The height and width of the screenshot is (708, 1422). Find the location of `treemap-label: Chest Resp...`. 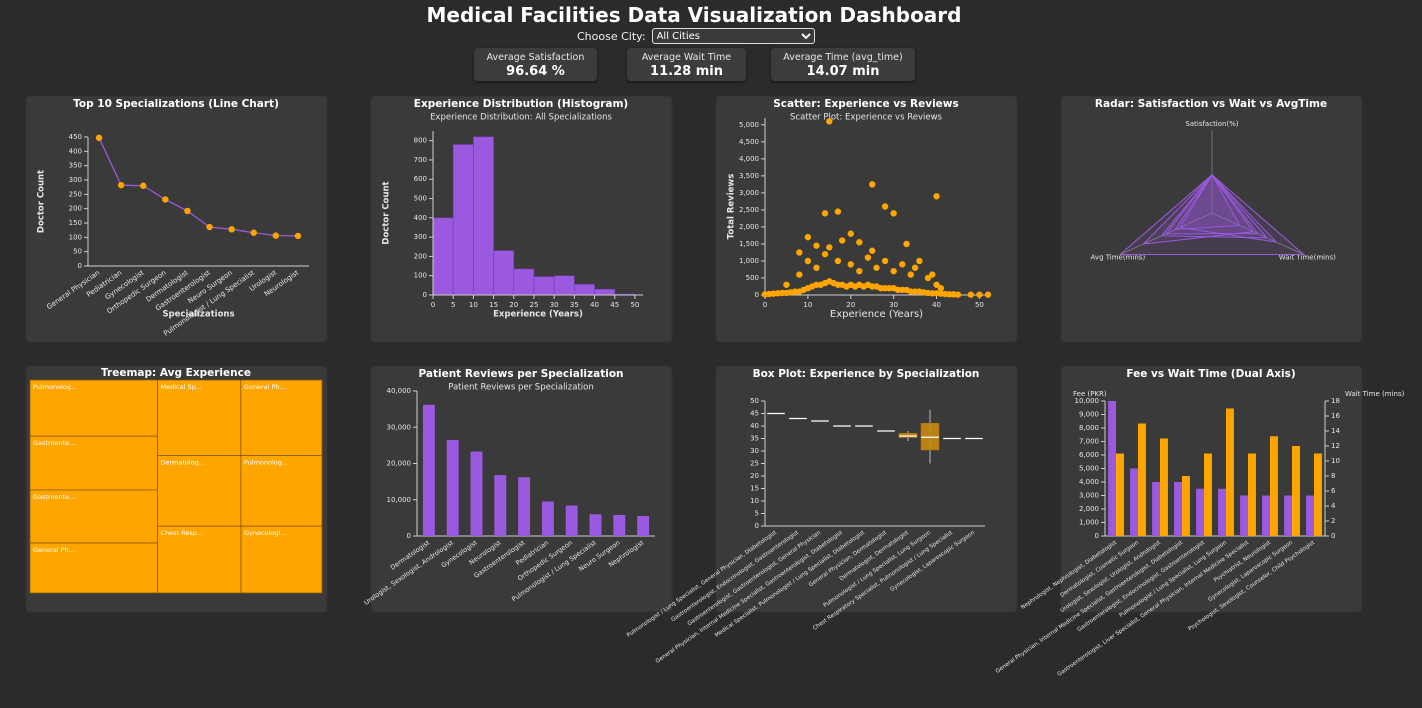

treemap-label: Chest Resp... is located at coordinates (181, 533).